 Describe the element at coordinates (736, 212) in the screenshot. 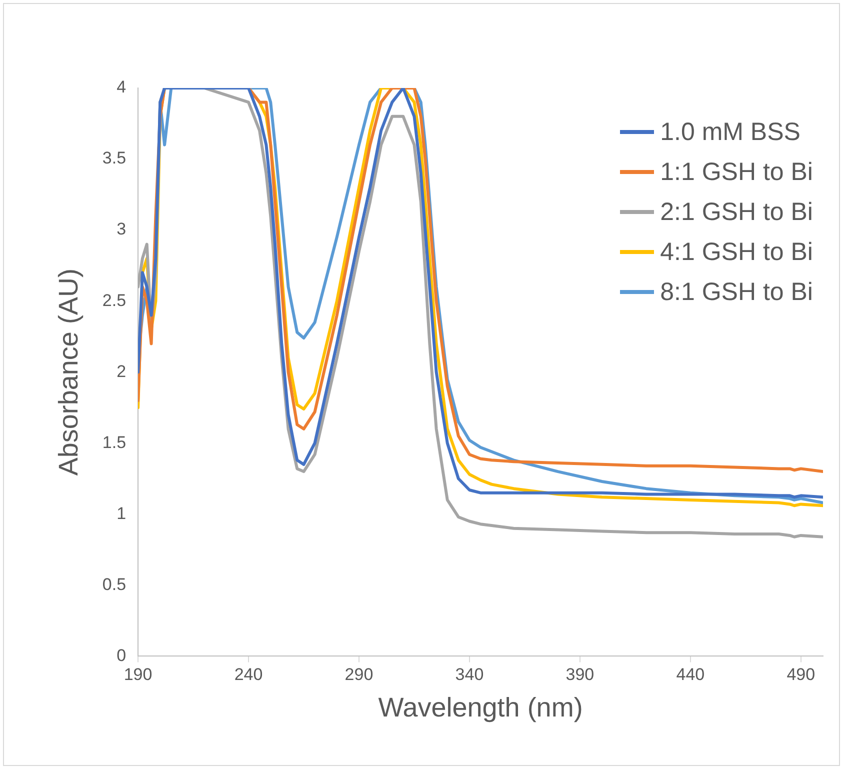

I see `legend-label: 2:1 GSH to Bi` at that location.